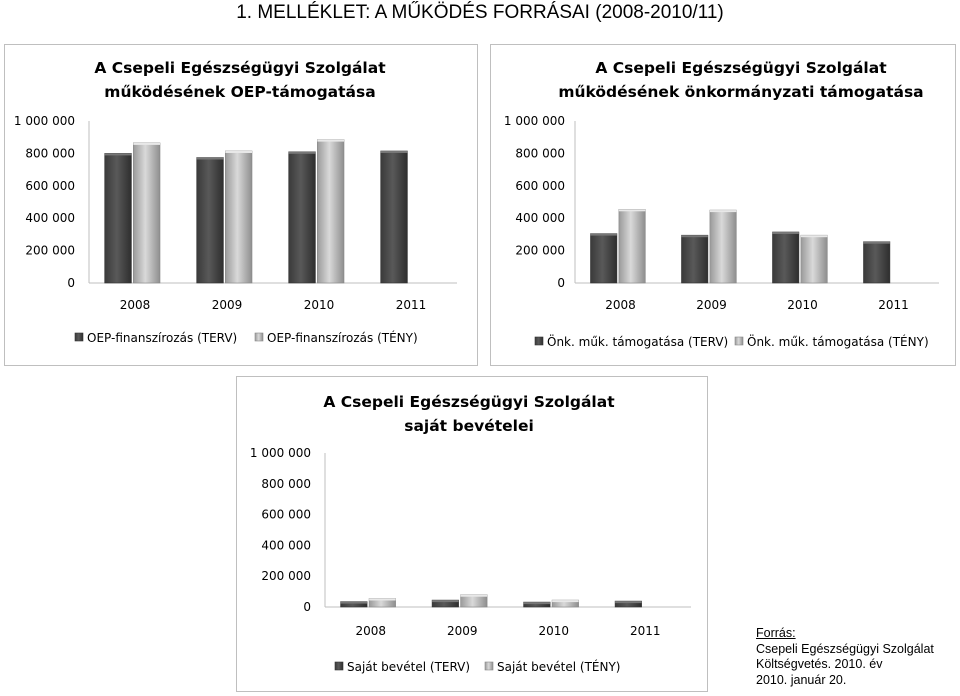 The image size is (960, 696). I want to click on legend-label-teny: Saját bevétel (TÉNY), so click(558, 666).